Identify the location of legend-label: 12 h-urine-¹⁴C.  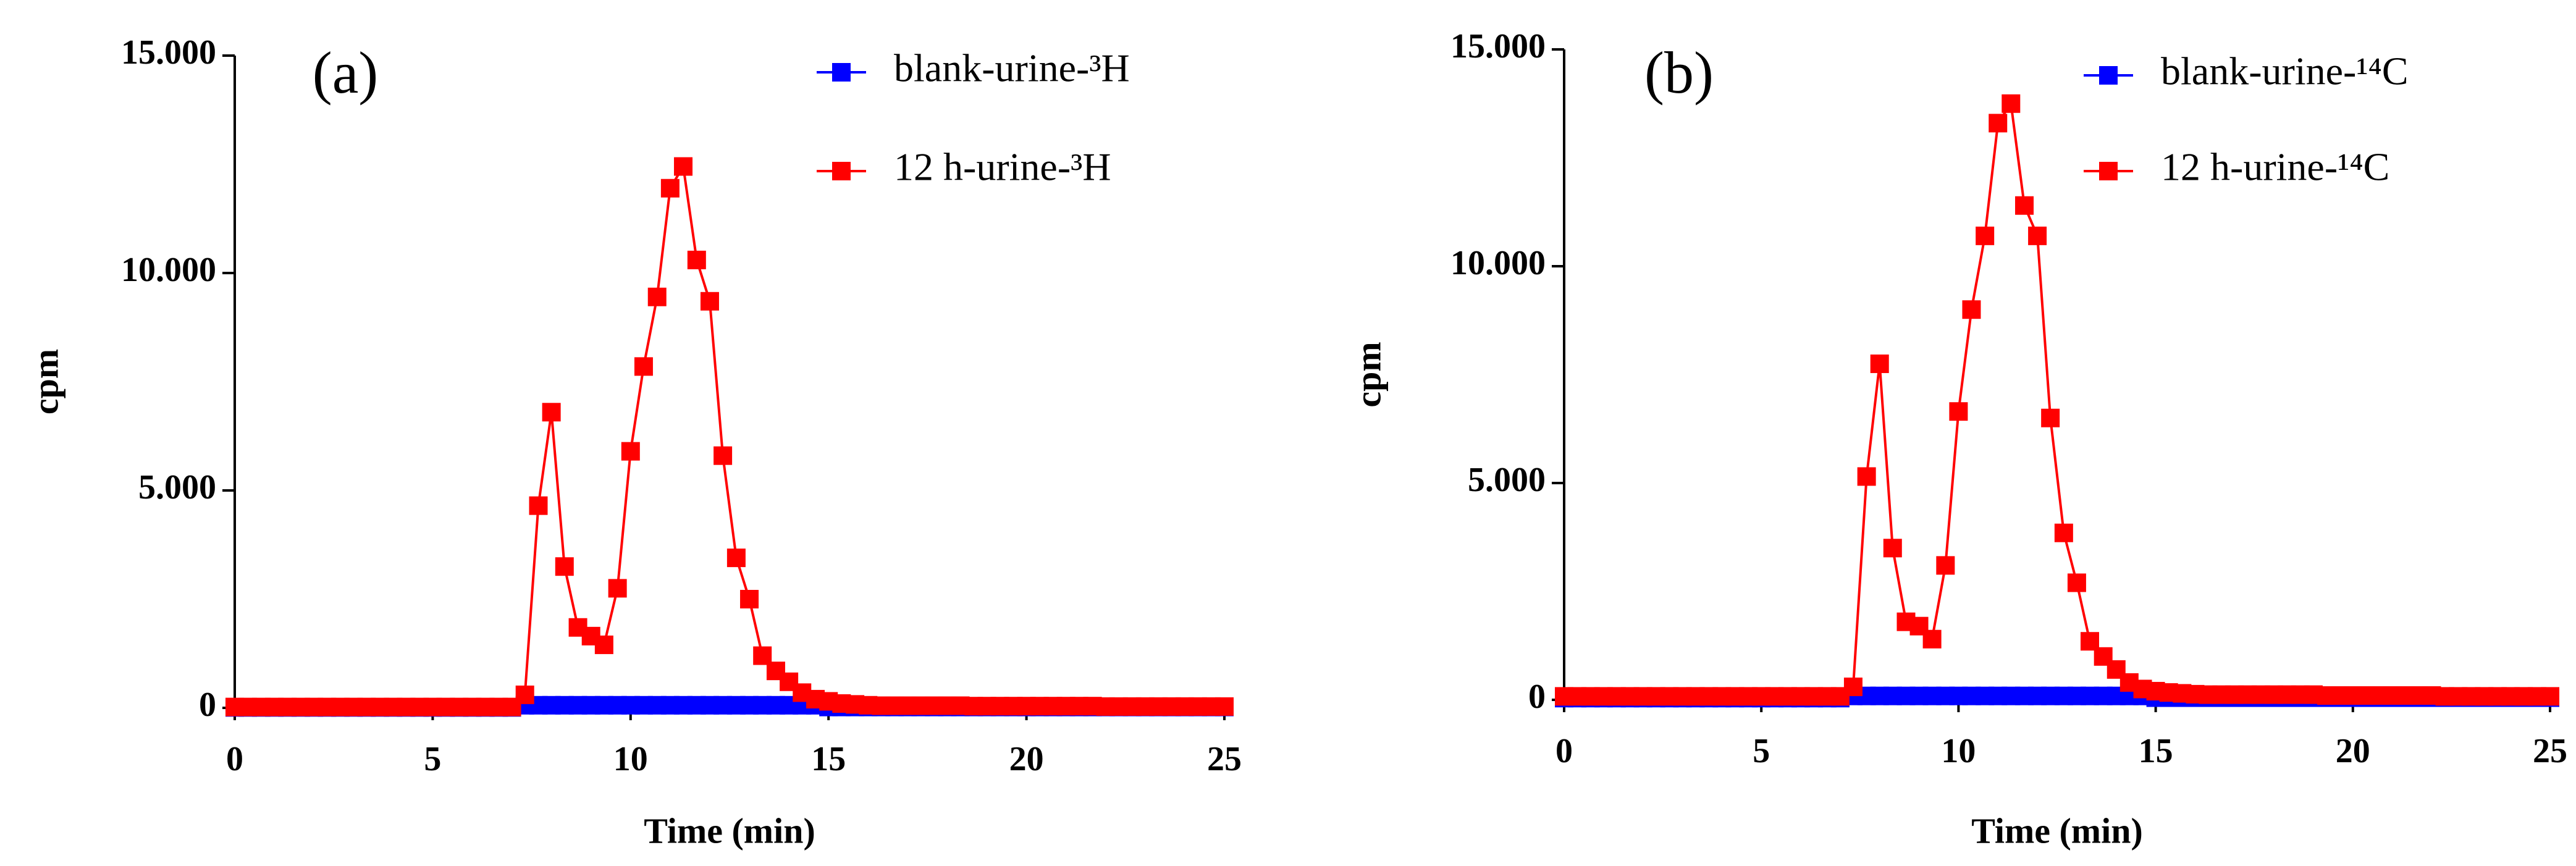
(2275, 167).